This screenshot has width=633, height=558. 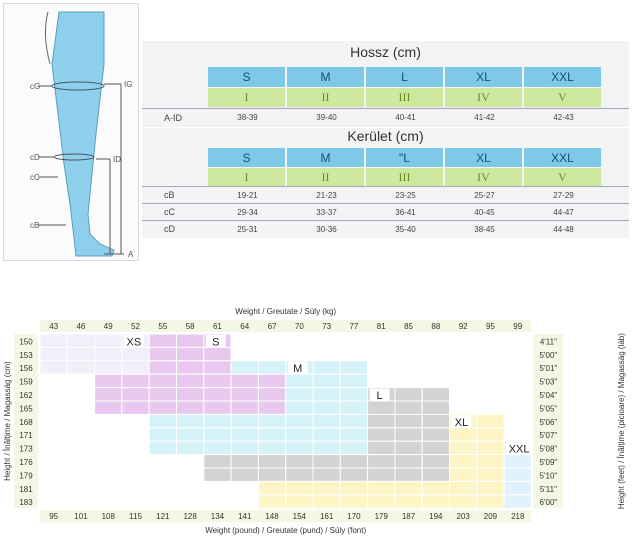 What do you see at coordinates (548, 489) in the screenshot?
I see `height-ft-tick: 5'11"` at bounding box center [548, 489].